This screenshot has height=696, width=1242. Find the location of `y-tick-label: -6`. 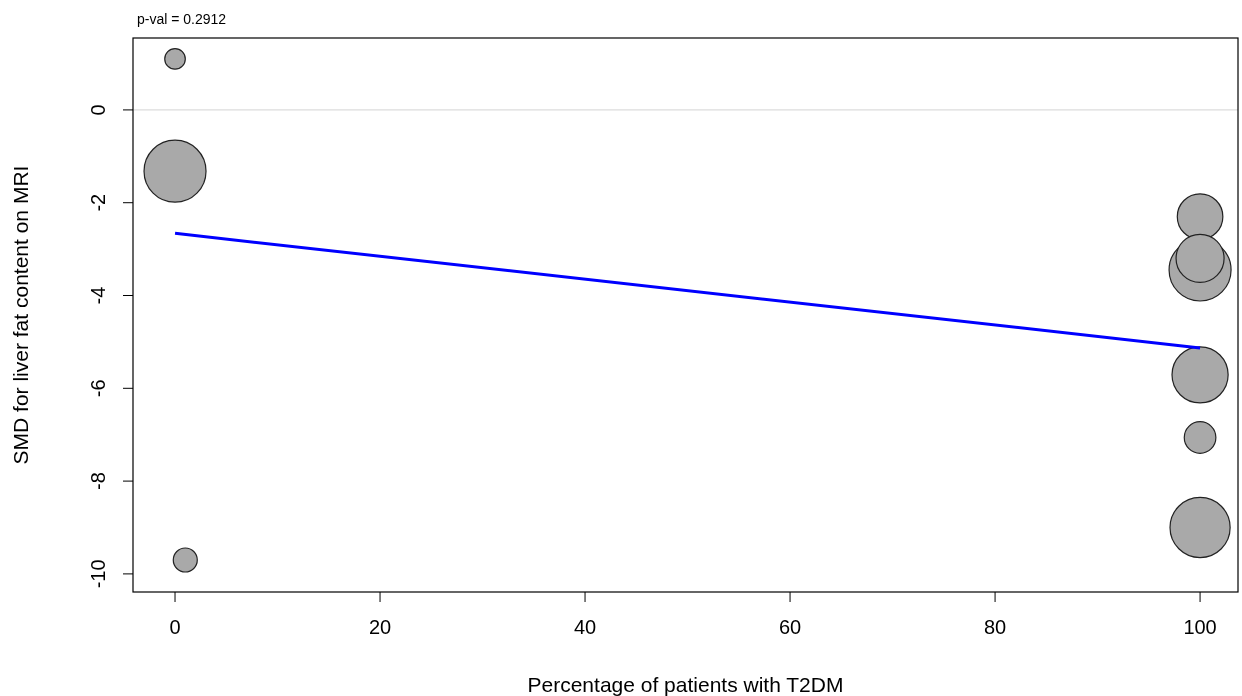

y-tick-label: -6 is located at coordinates (98, 388).